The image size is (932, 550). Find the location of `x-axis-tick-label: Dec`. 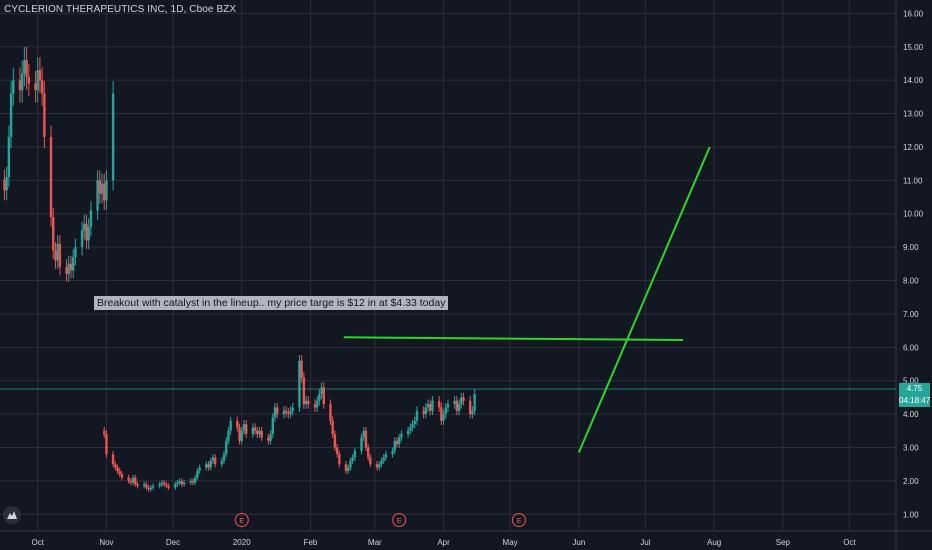

x-axis-tick-label: Dec is located at coordinates (173, 542).